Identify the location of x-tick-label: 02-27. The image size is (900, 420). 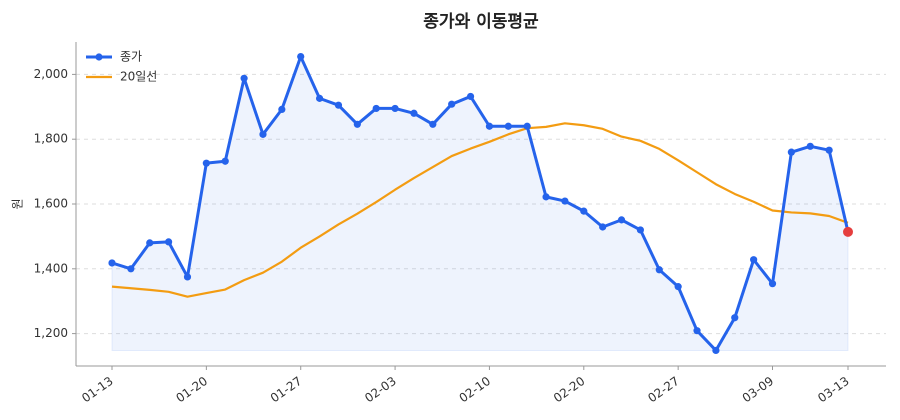
(663, 389).